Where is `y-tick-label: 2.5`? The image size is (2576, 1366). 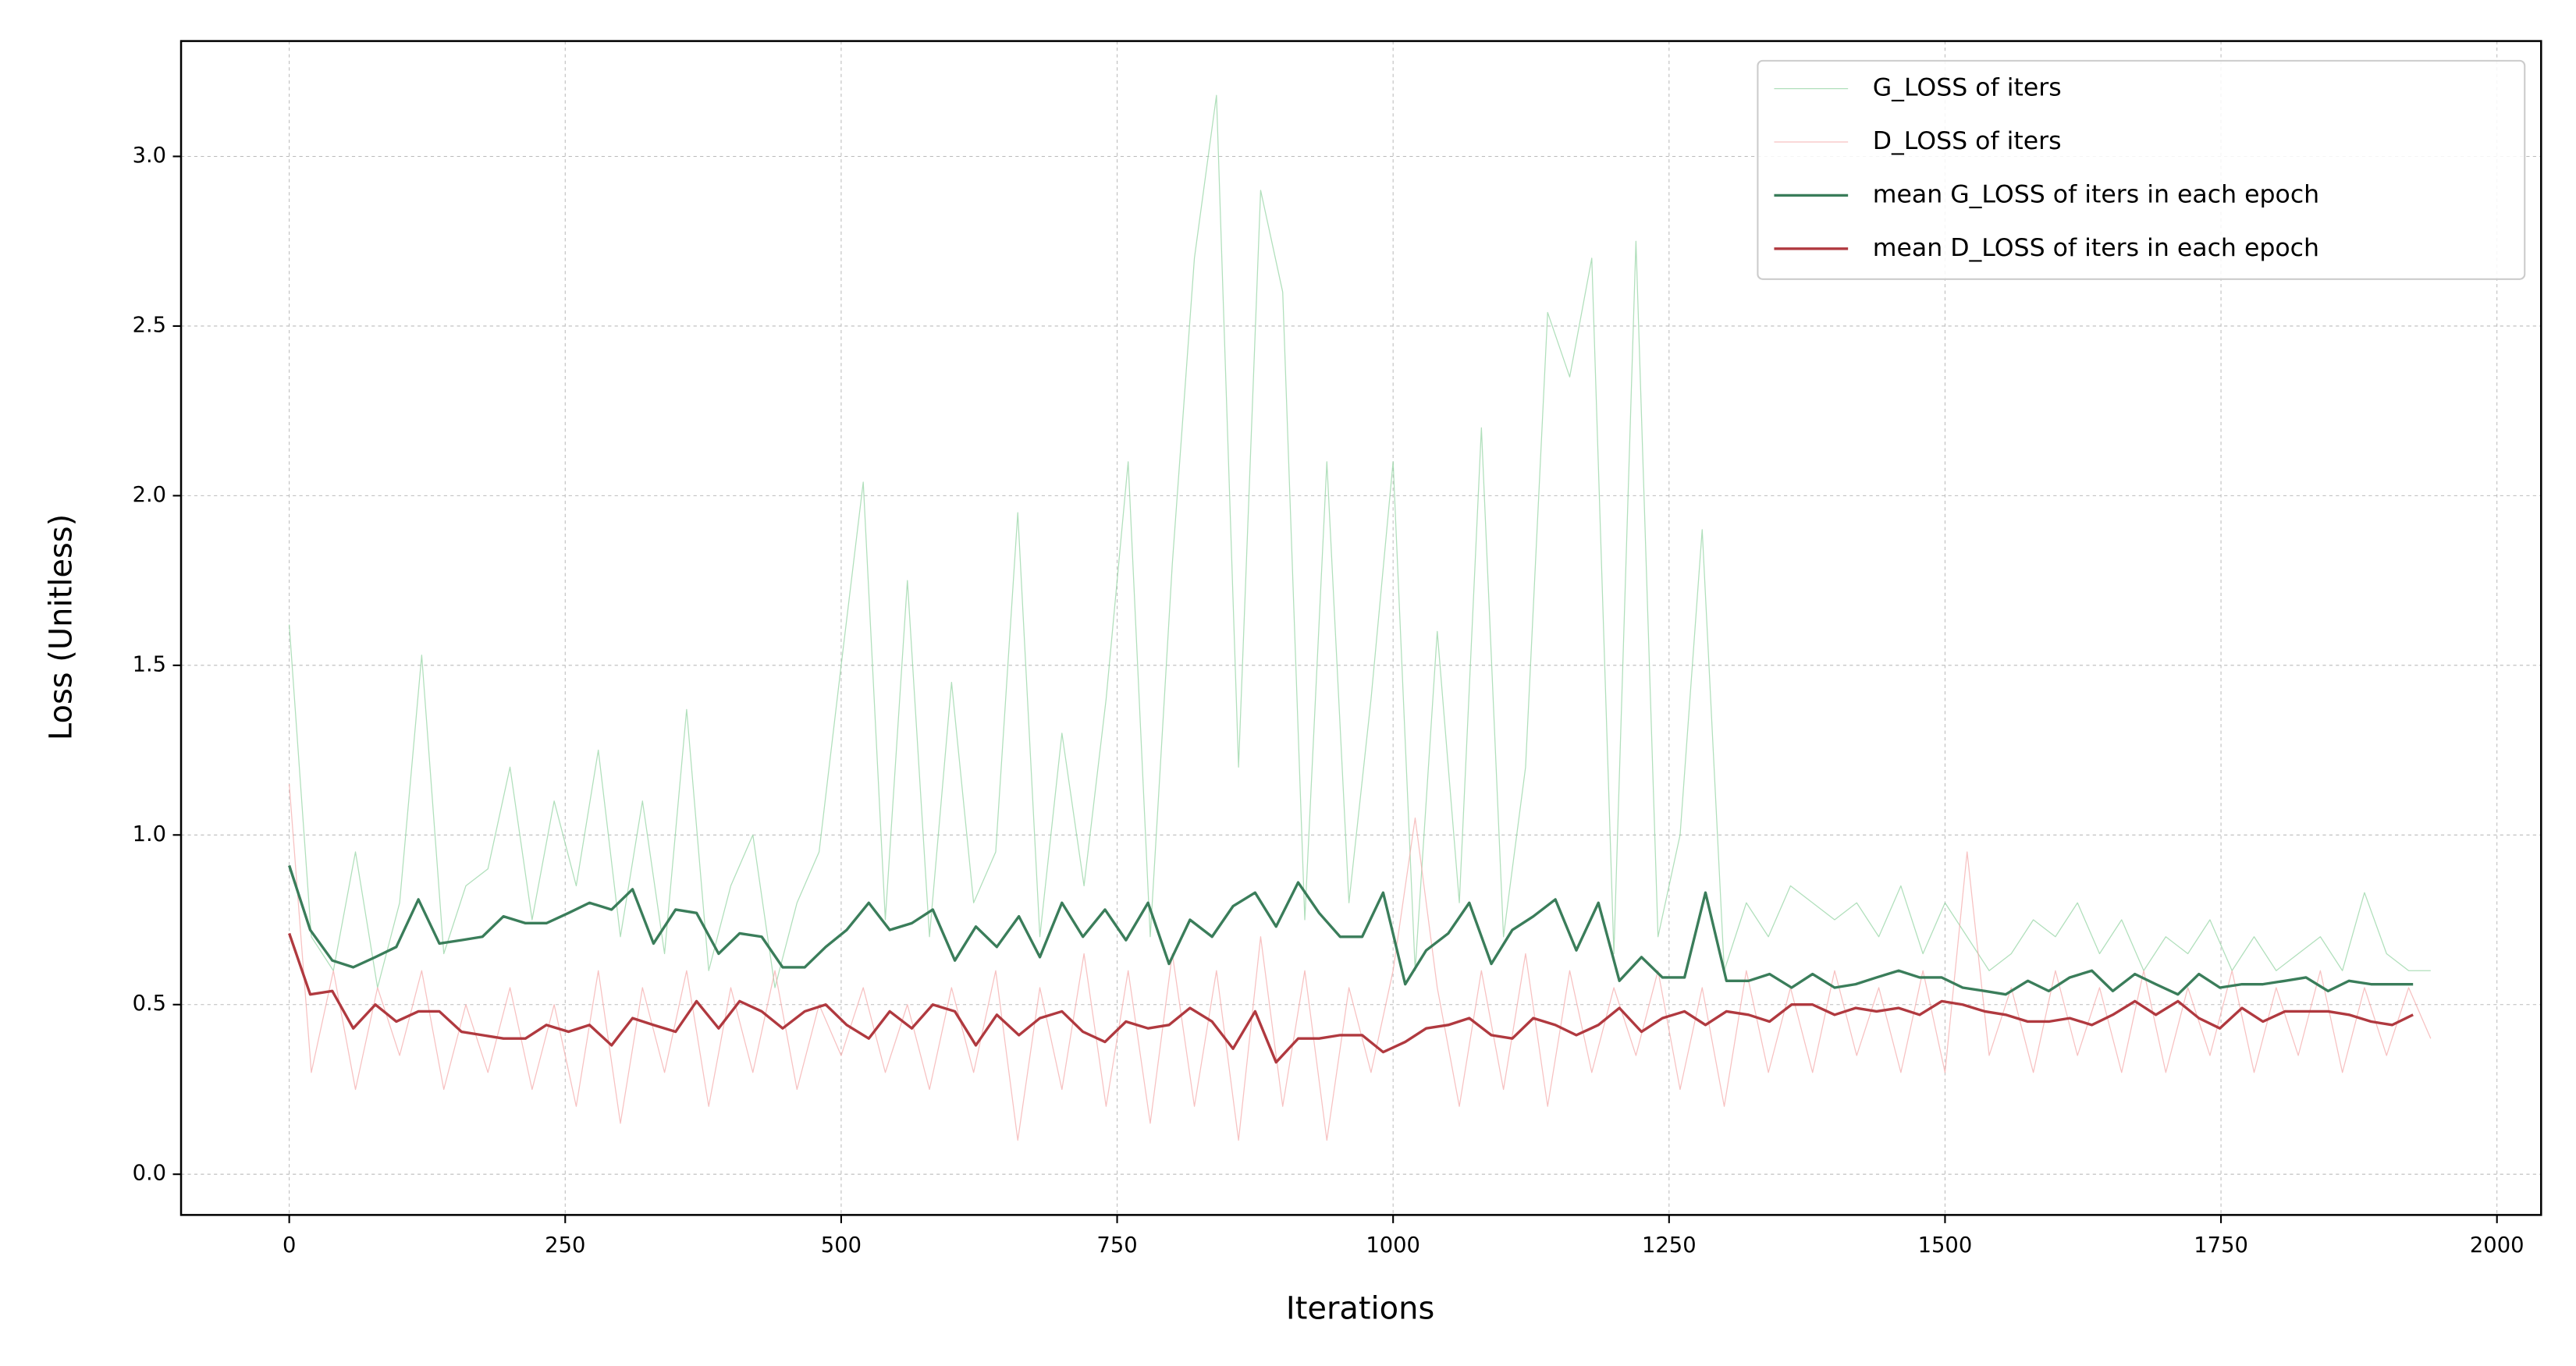 y-tick-label: 2.5 is located at coordinates (150, 325).